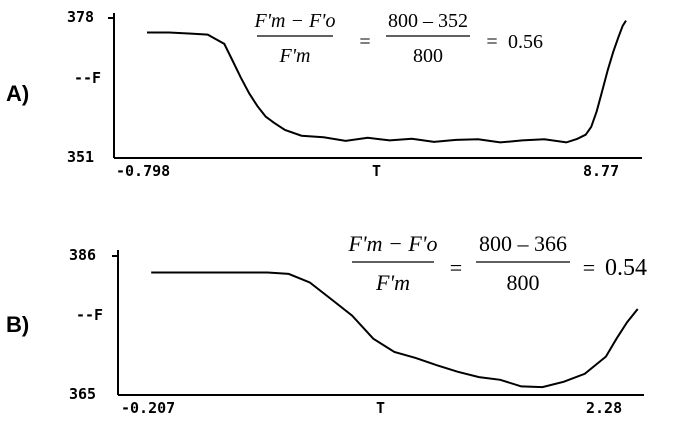 This screenshot has width=673, height=423. I want to click on panel-b-eq-equals-1: =, so click(456, 267).